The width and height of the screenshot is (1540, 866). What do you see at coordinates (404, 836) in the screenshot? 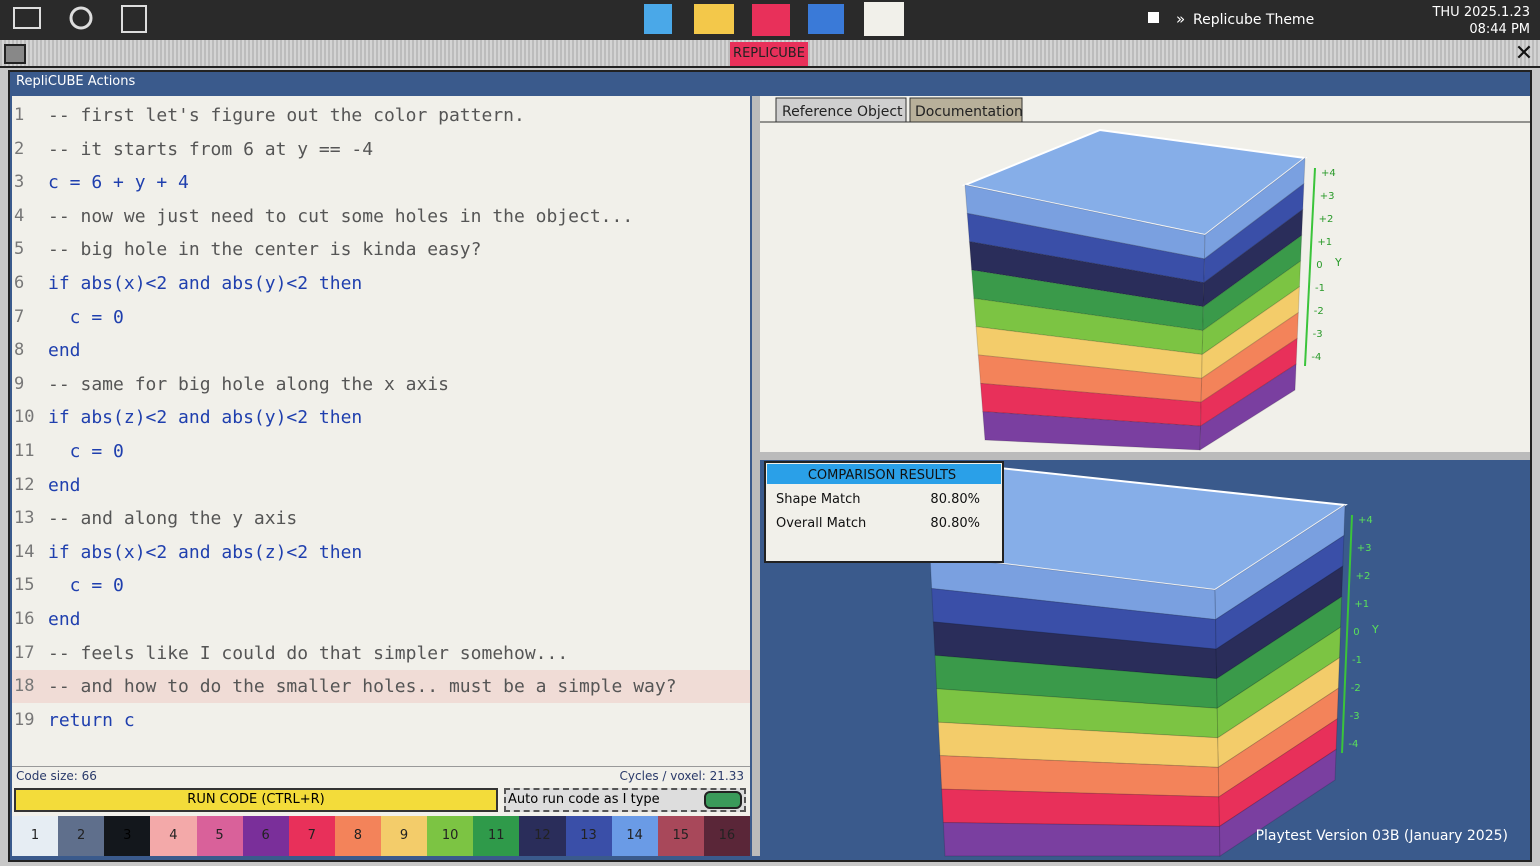
I see `palette-swatch: 9` at bounding box center [404, 836].